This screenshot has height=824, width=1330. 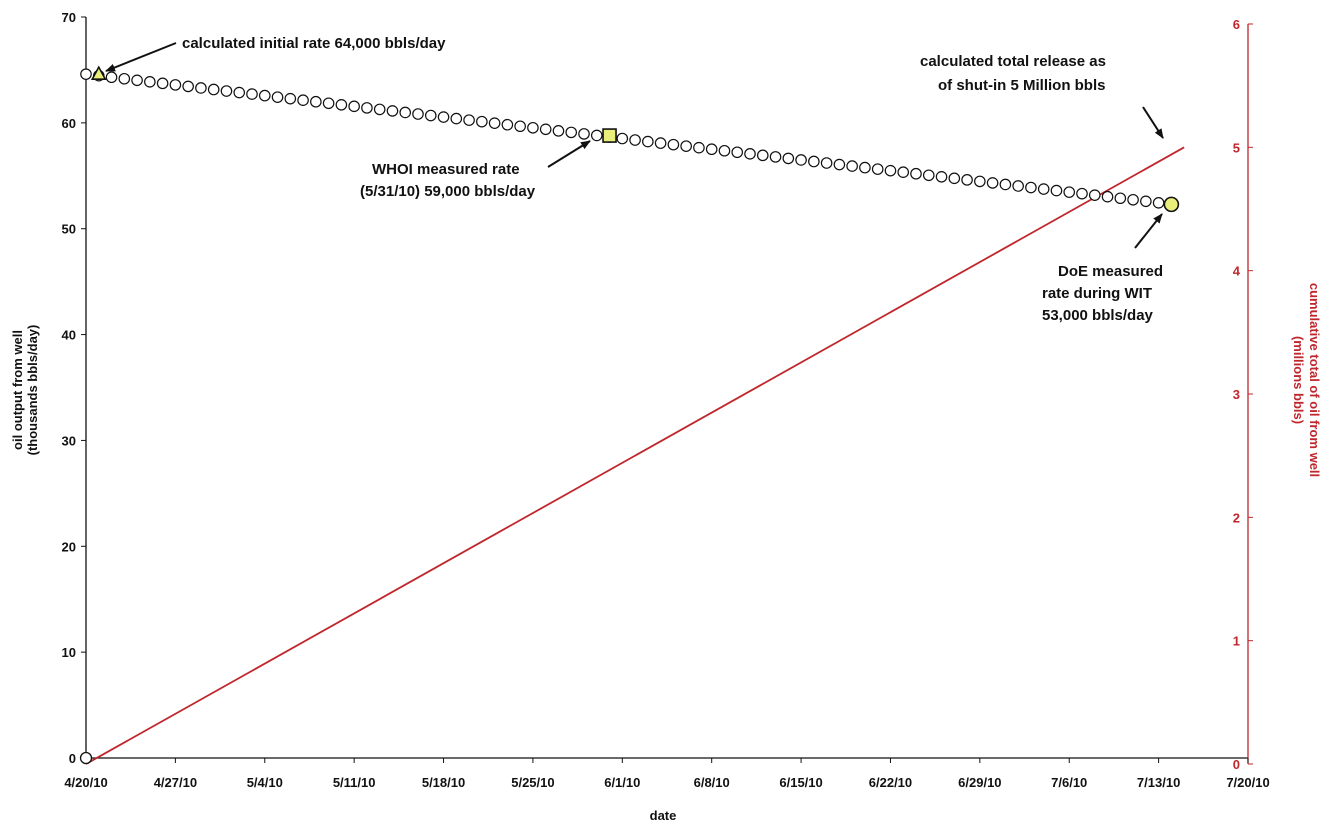 What do you see at coordinates (69, 229) in the screenshot?
I see `y-tick-label: 50` at bounding box center [69, 229].